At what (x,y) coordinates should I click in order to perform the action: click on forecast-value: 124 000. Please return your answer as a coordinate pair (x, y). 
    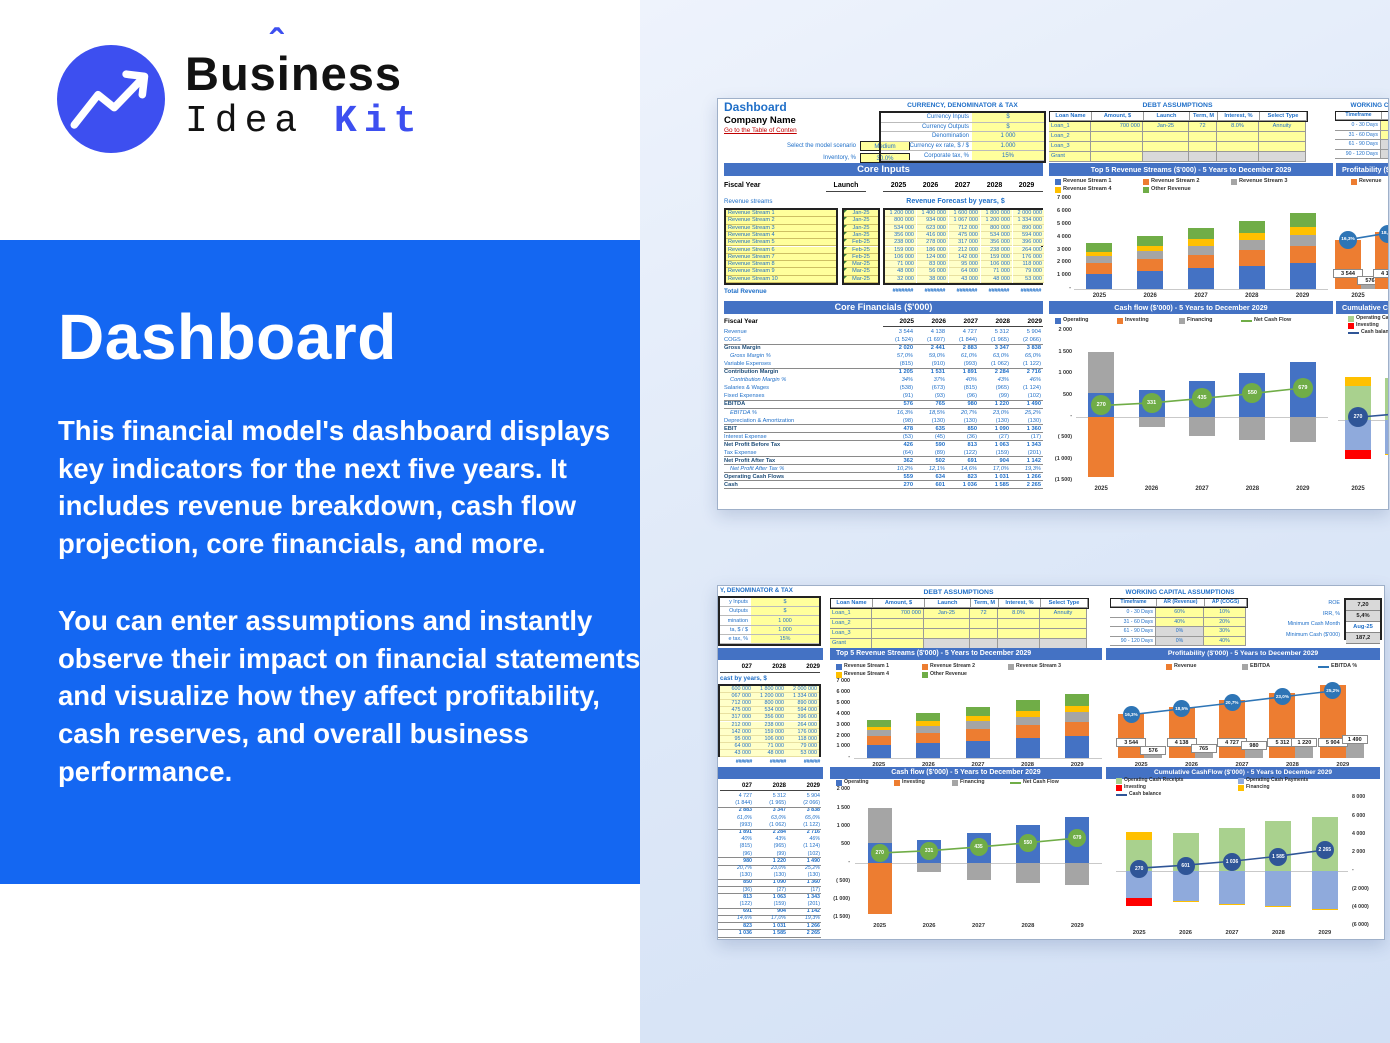
    Looking at the image, I should click on (932, 257).